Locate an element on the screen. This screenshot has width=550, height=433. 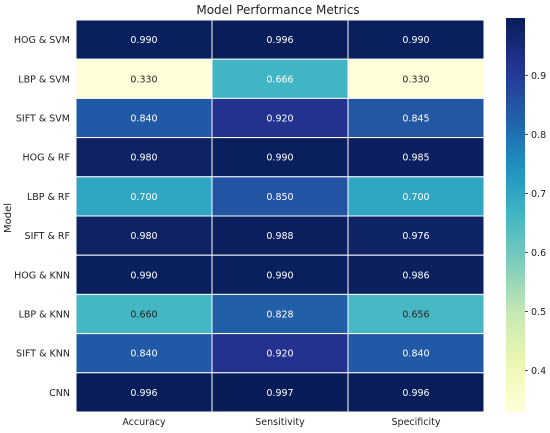
row-tick-label: LBP & KNN is located at coordinates (44, 315).